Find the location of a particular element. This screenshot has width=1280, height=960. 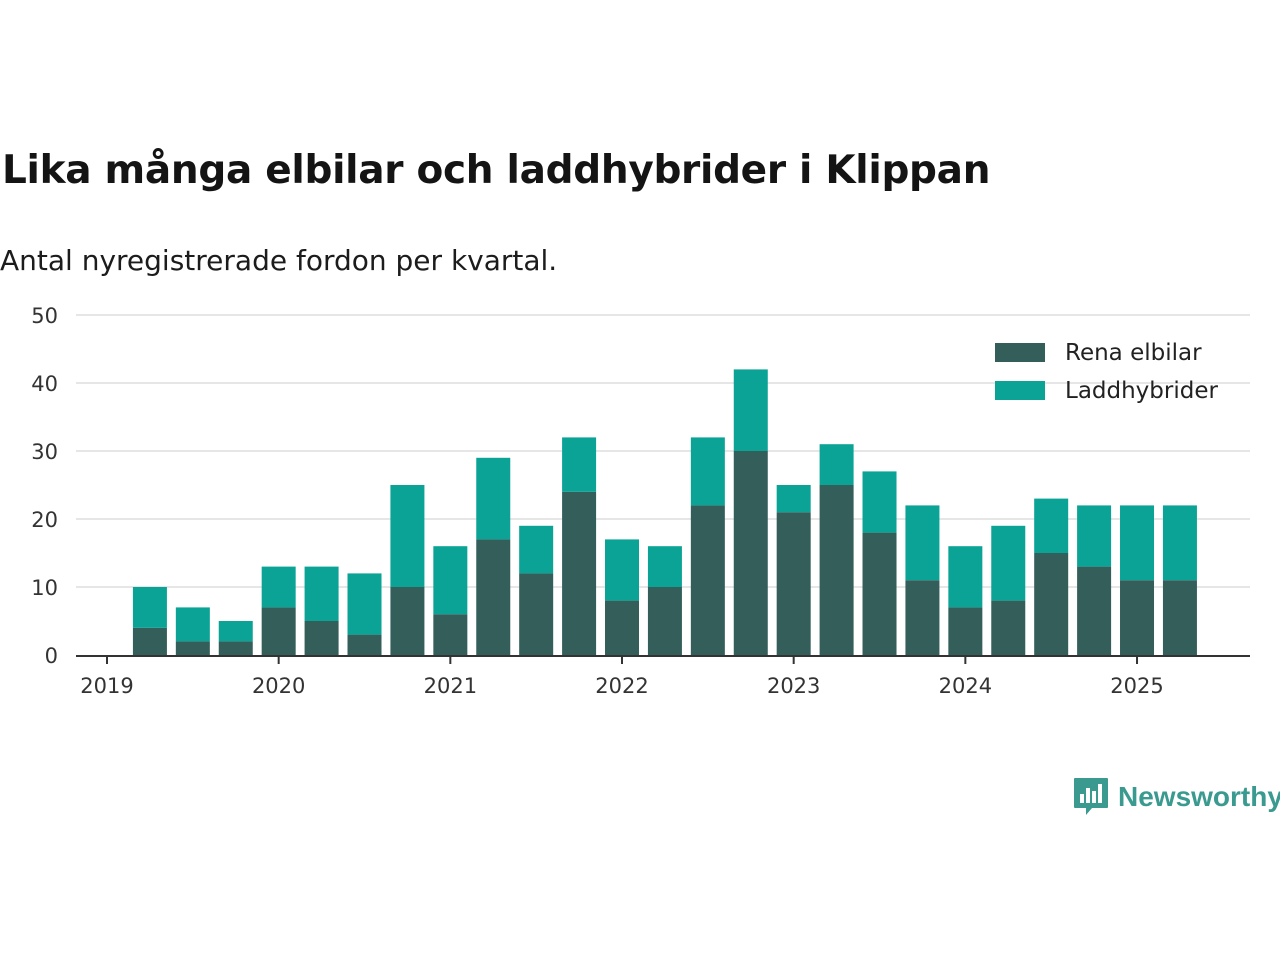

y-tick-label: 40 is located at coordinates (44, 384).